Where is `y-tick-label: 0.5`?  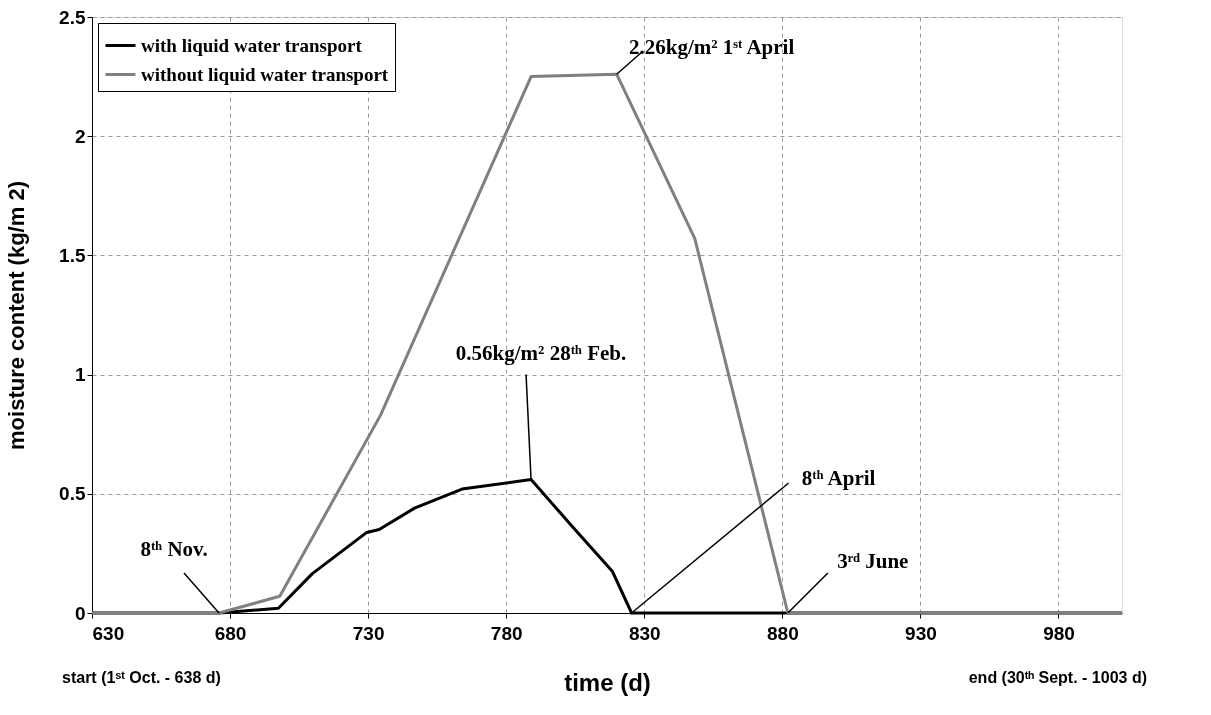
y-tick-label: 0.5 is located at coordinates (72, 494).